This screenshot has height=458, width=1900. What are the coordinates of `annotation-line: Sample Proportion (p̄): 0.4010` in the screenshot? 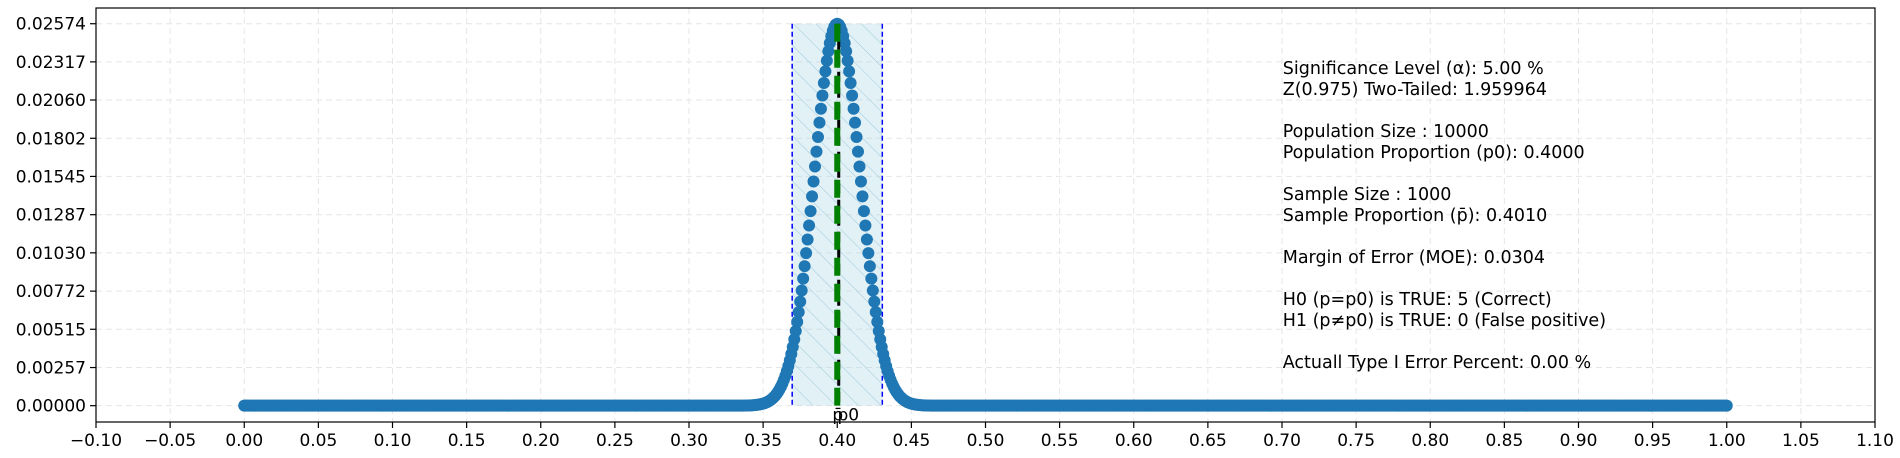 It's located at (1415, 216).